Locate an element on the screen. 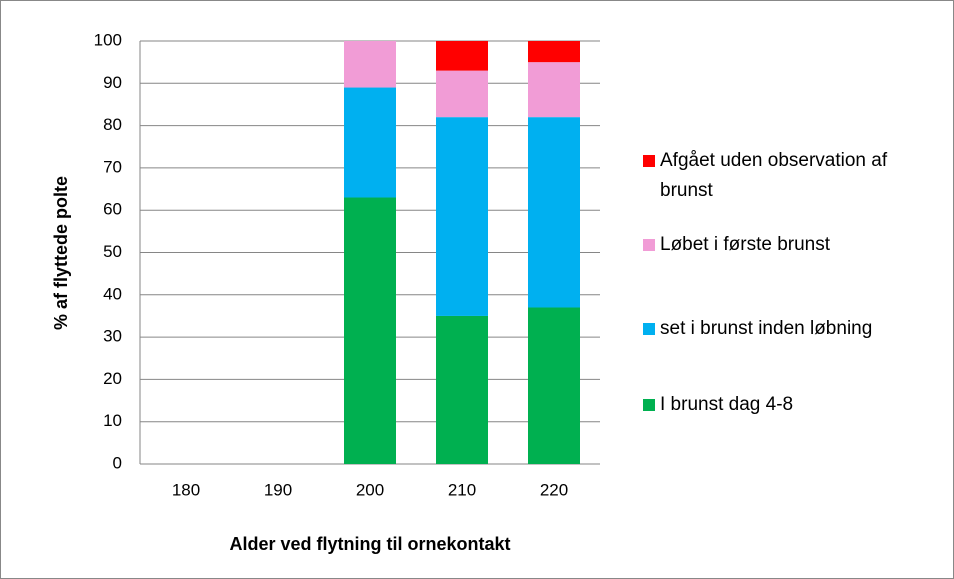  y-tick-label: 0 is located at coordinates (117, 462).